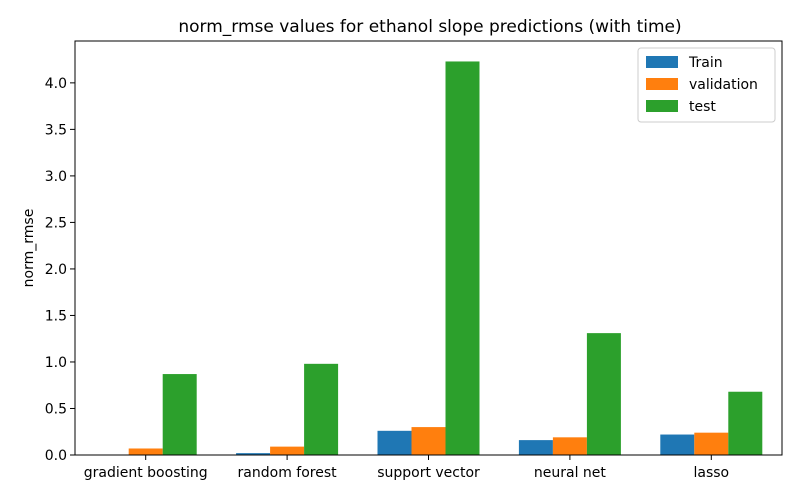 The height and width of the screenshot is (500, 800). What do you see at coordinates (662, 106) in the screenshot?
I see `legend-swatch-test` at bounding box center [662, 106].